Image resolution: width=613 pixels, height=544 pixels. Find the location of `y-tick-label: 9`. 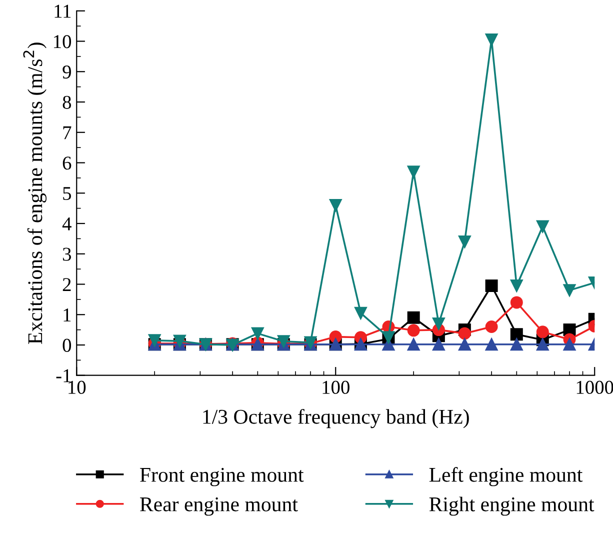

y-tick-label: 9 is located at coordinates (66, 72).